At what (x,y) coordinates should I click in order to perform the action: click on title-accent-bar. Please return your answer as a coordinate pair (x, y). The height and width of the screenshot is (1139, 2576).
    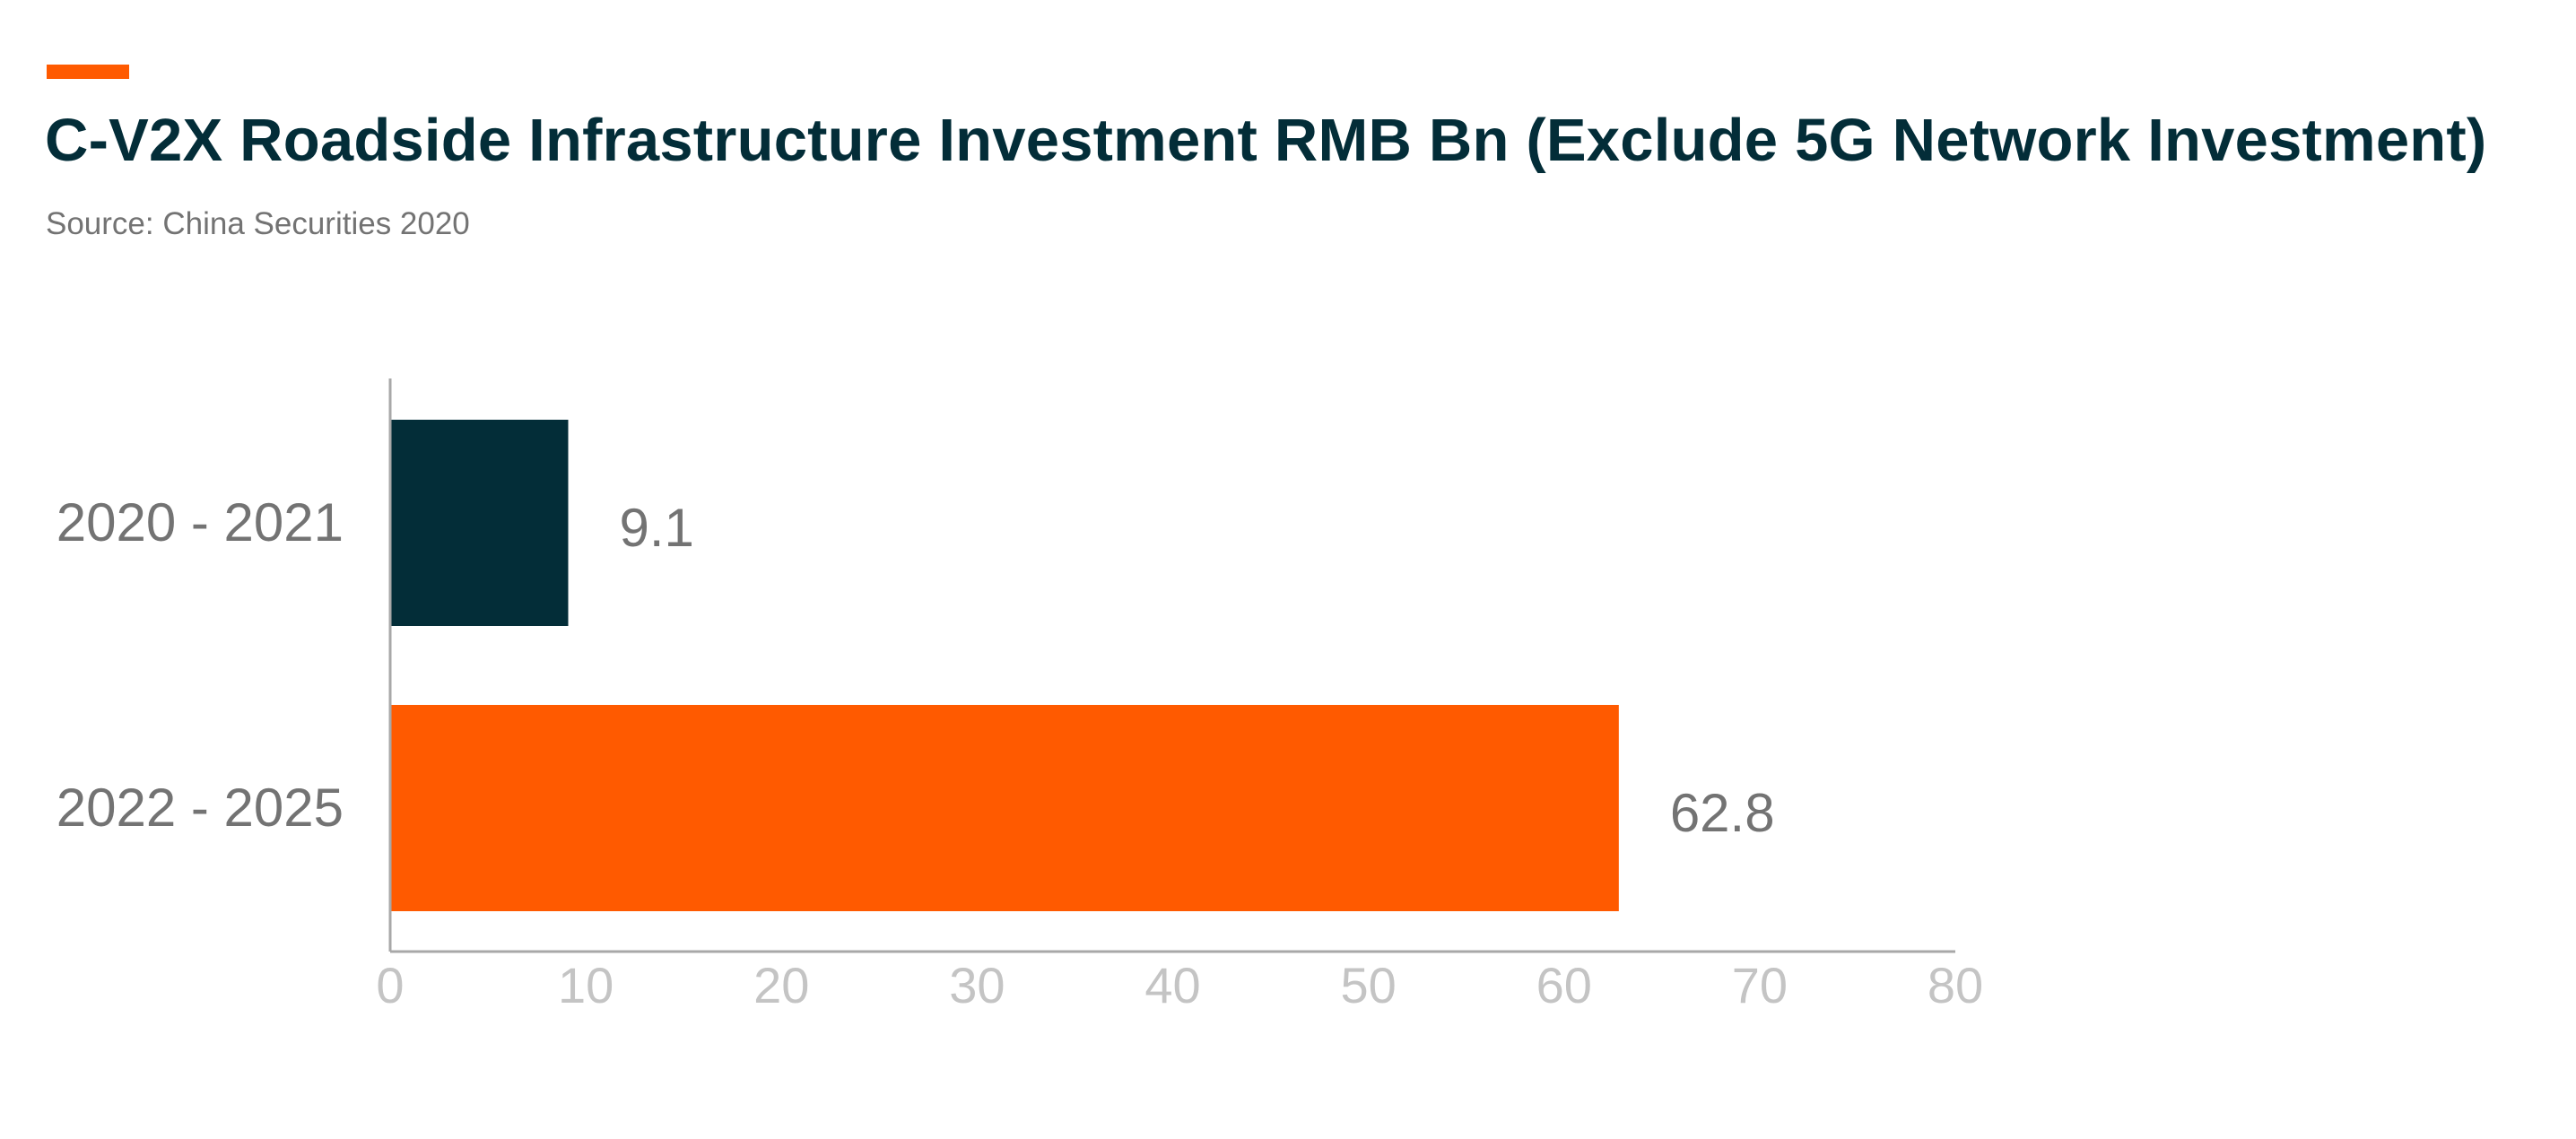
    Looking at the image, I should click on (88, 72).